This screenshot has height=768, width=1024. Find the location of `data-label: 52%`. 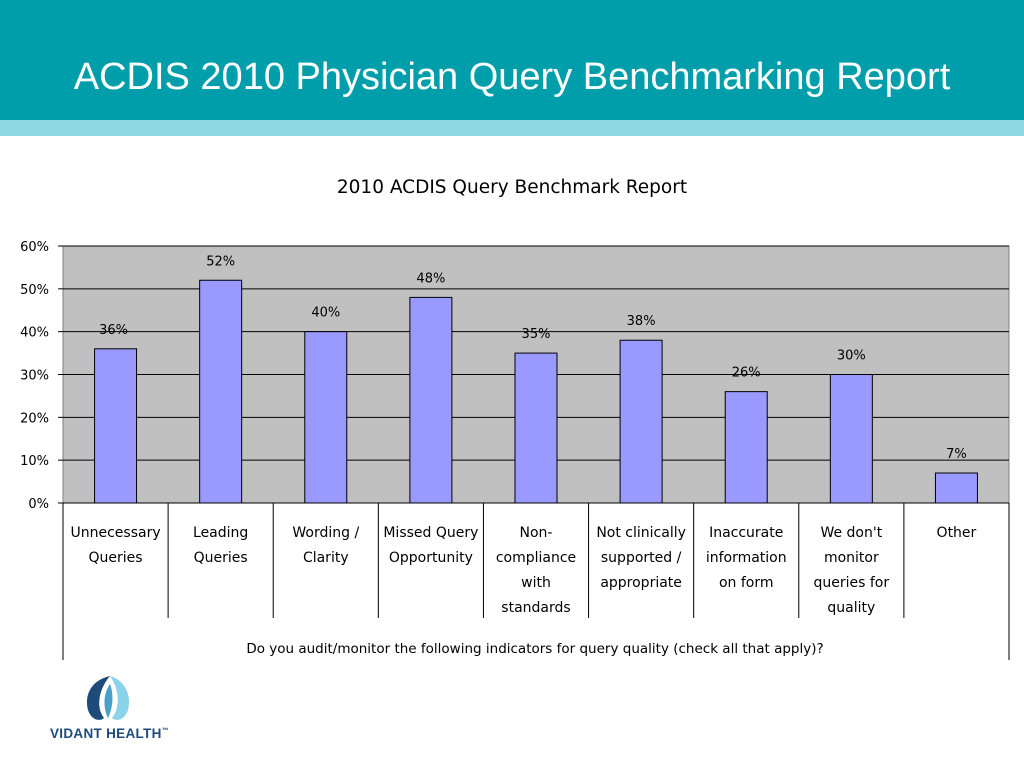

data-label: 52% is located at coordinates (220, 261).